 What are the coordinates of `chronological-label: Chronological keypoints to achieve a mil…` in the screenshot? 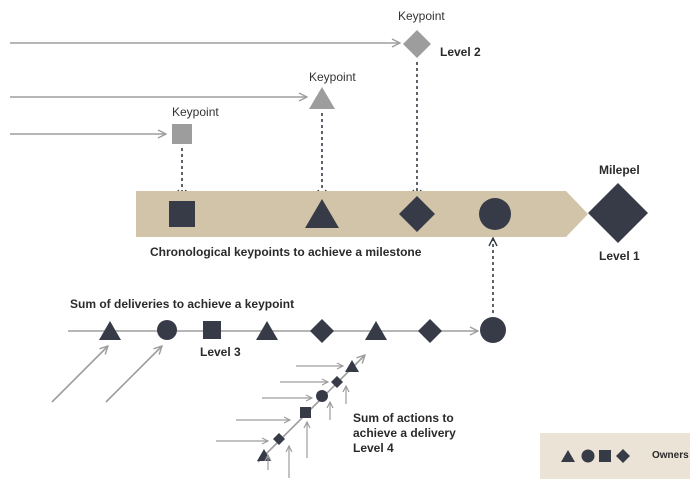 It's located at (286, 252).